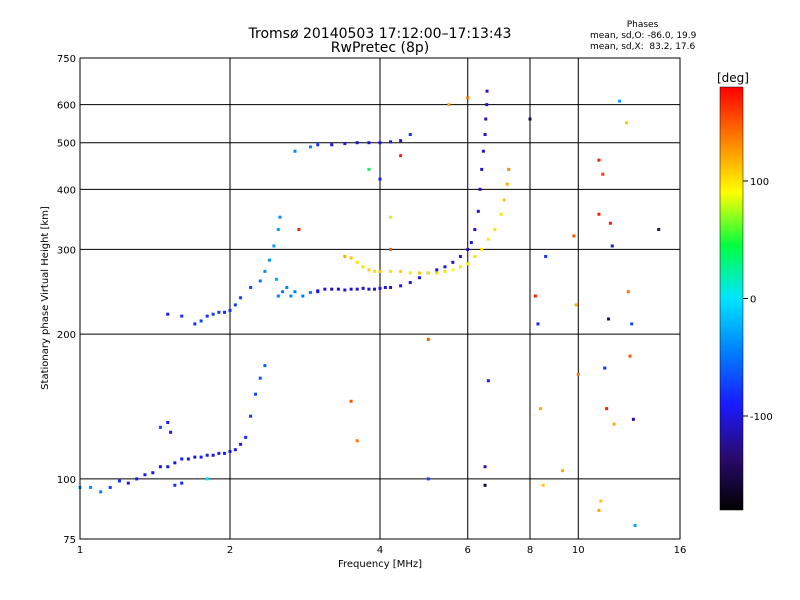 Image resolution: width=800 pixels, height=600 pixels. I want to click on x-tick-label: 4, so click(380, 550).